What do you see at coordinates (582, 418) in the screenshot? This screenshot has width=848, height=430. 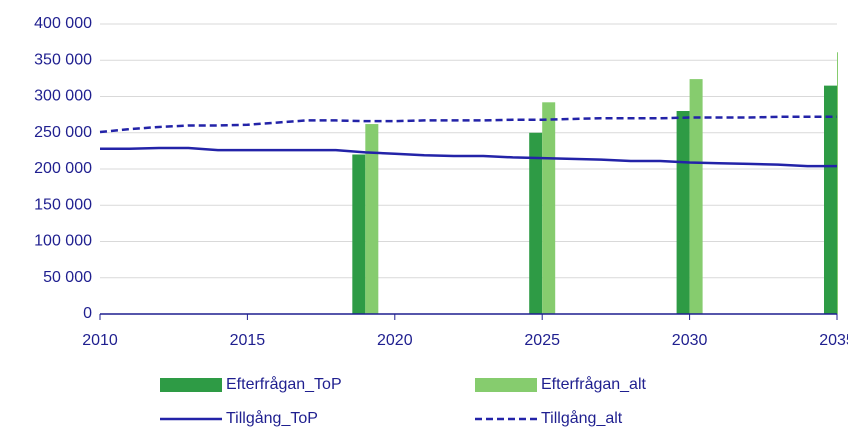 I see `legend-label: Tillgång_alt` at bounding box center [582, 418].